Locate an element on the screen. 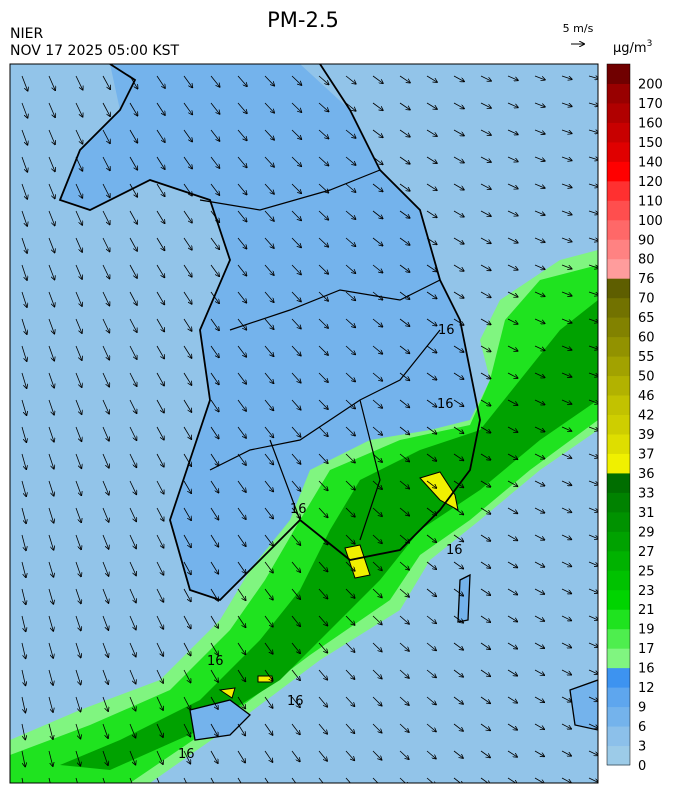 The height and width of the screenshot is (795, 673). colorbar-label: 12 is located at coordinates (646, 688).